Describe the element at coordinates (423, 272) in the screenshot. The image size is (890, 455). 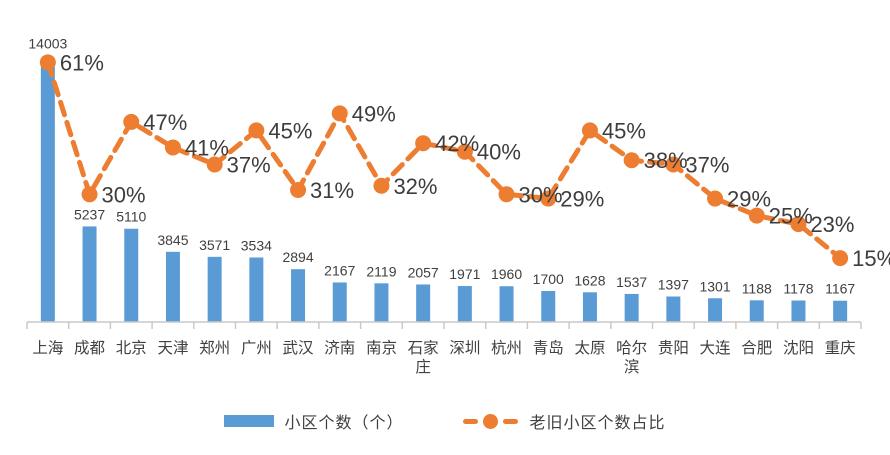
I see `bar-value-label: 2057` at that location.